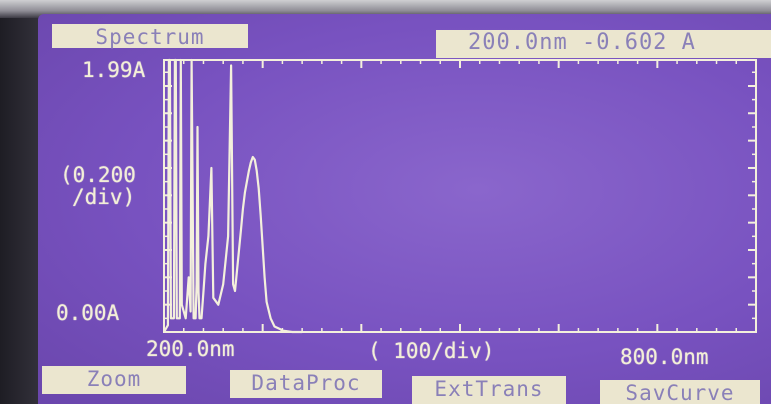 The width and height of the screenshot is (771, 404). Describe the element at coordinates (603, 44) in the screenshot. I see `cursor-readout: 200.0nm -0.602 A` at that location.